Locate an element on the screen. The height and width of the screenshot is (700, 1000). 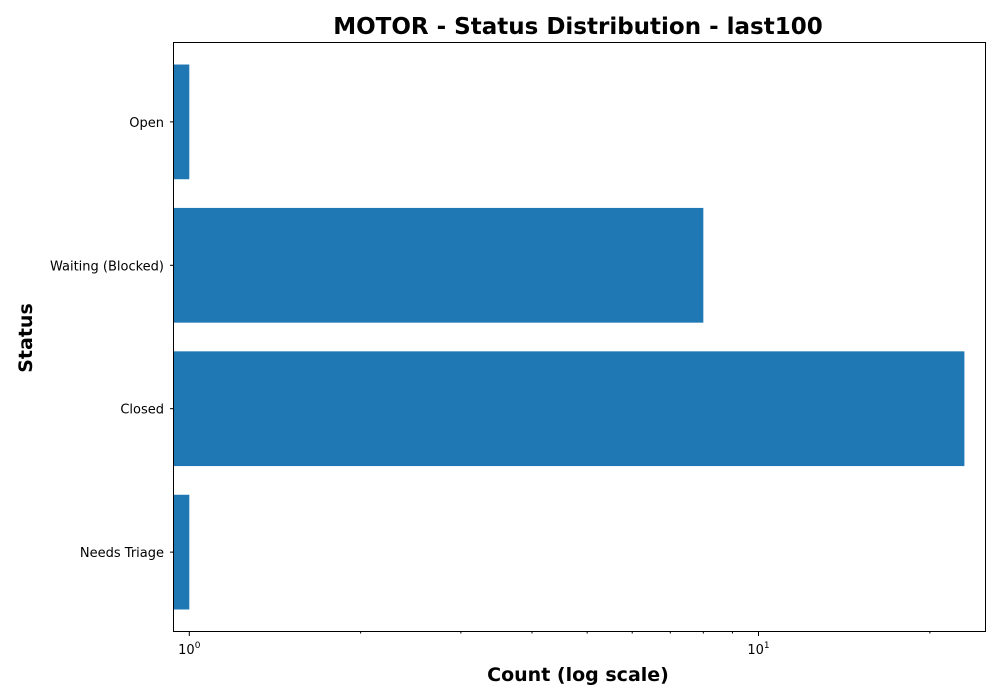
y-tick-label: Needs Triage is located at coordinates (122, 553).